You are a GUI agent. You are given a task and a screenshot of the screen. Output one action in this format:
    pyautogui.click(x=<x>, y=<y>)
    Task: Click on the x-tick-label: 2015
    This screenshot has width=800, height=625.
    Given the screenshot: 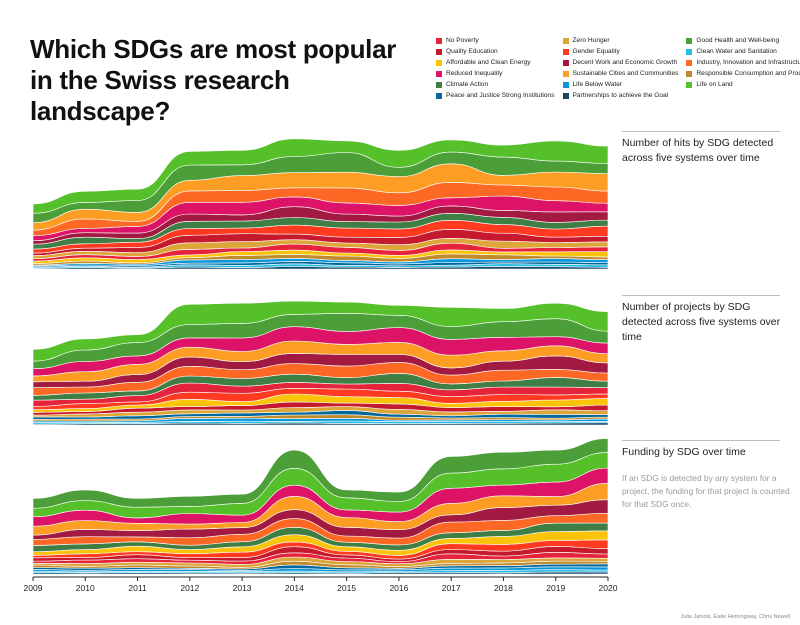 What is the action you would take?
    pyautogui.click(x=346, y=588)
    